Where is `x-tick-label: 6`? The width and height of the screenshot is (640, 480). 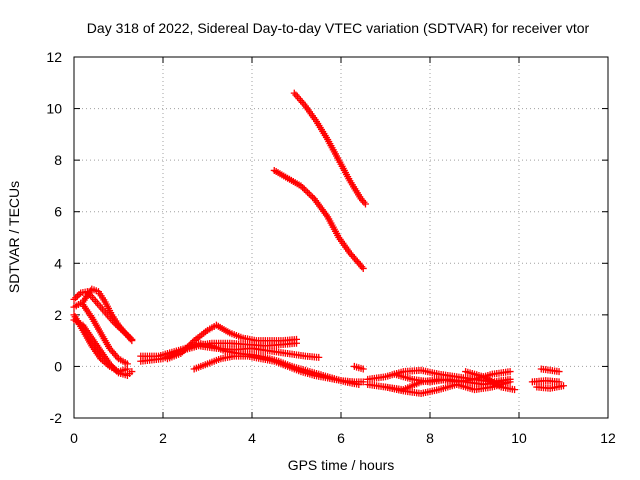
x-tick-label: 6 is located at coordinates (341, 438).